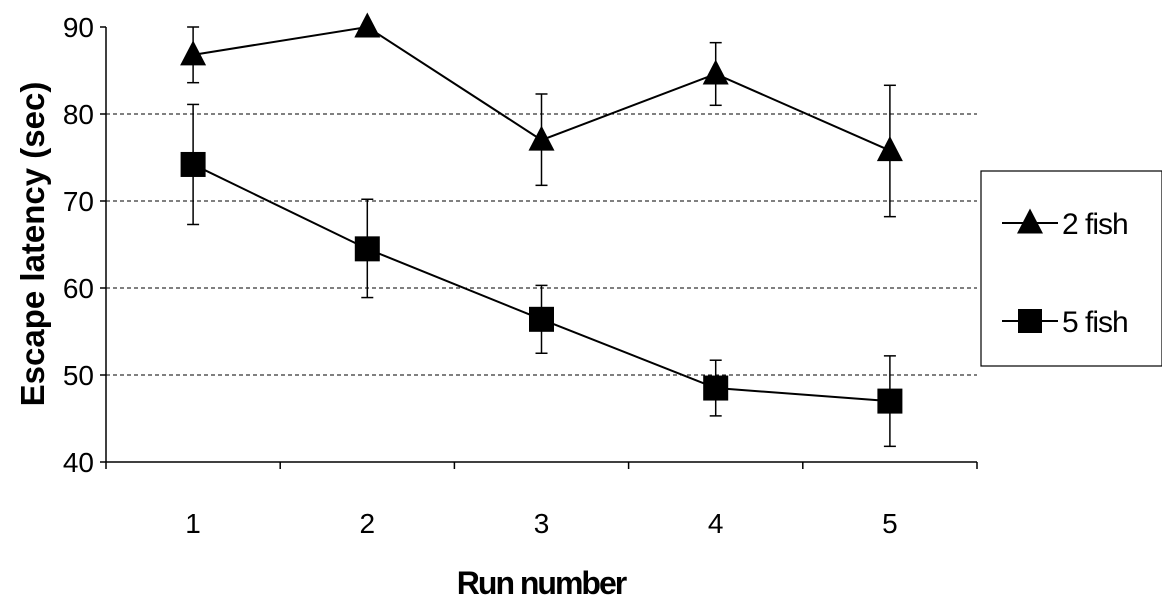 Image resolution: width=1162 pixels, height=609 pixels. What do you see at coordinates (542, 523) in the screenshot?
I see `x-tick-label: 3` at bounding box center [542, 523].